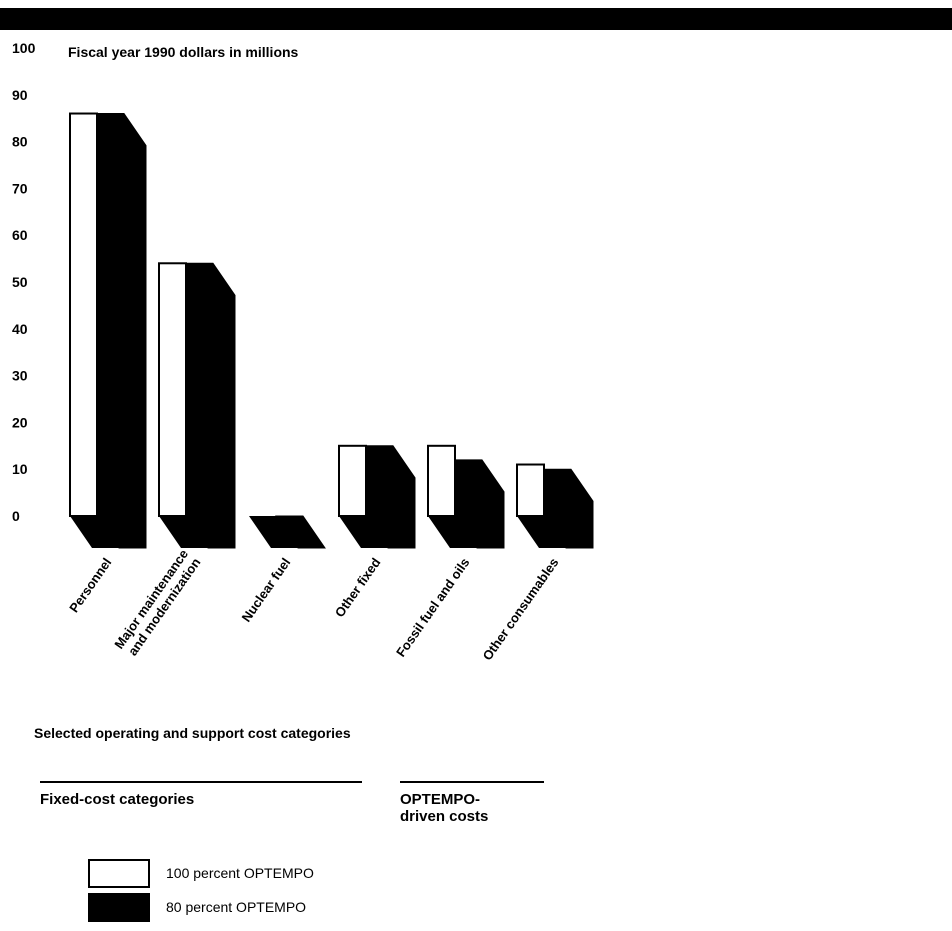 The height and width of the screenshot is (931, 952). I want to click on y-tick-label: 0, so click(16, 516).